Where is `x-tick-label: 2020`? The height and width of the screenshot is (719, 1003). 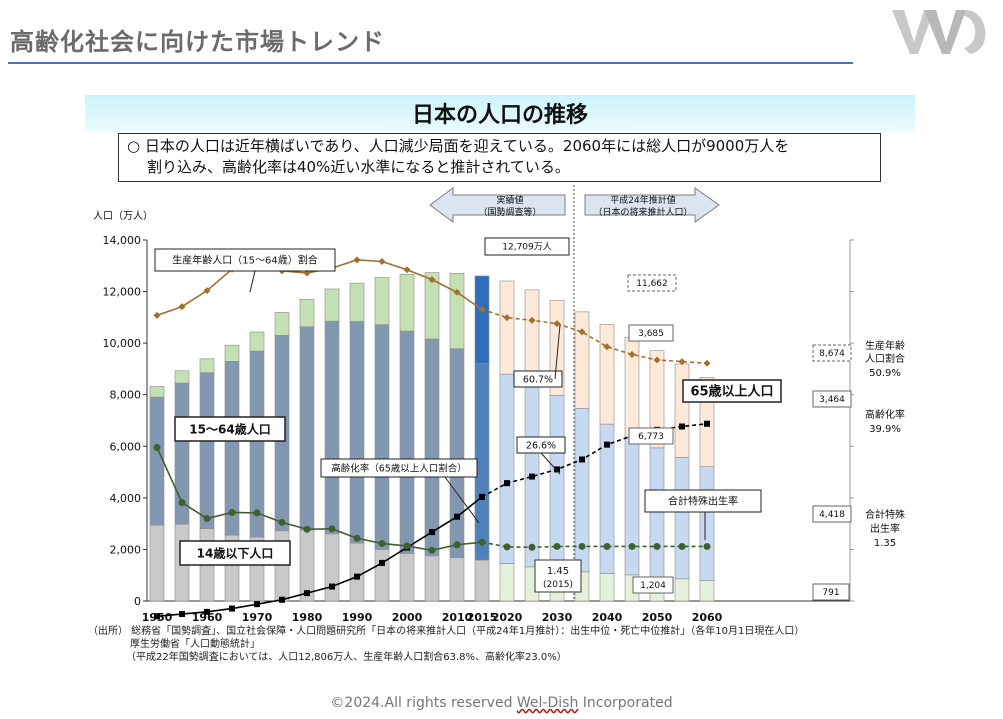 x-tick-label: 2020 is located at coordinates (507, 617).